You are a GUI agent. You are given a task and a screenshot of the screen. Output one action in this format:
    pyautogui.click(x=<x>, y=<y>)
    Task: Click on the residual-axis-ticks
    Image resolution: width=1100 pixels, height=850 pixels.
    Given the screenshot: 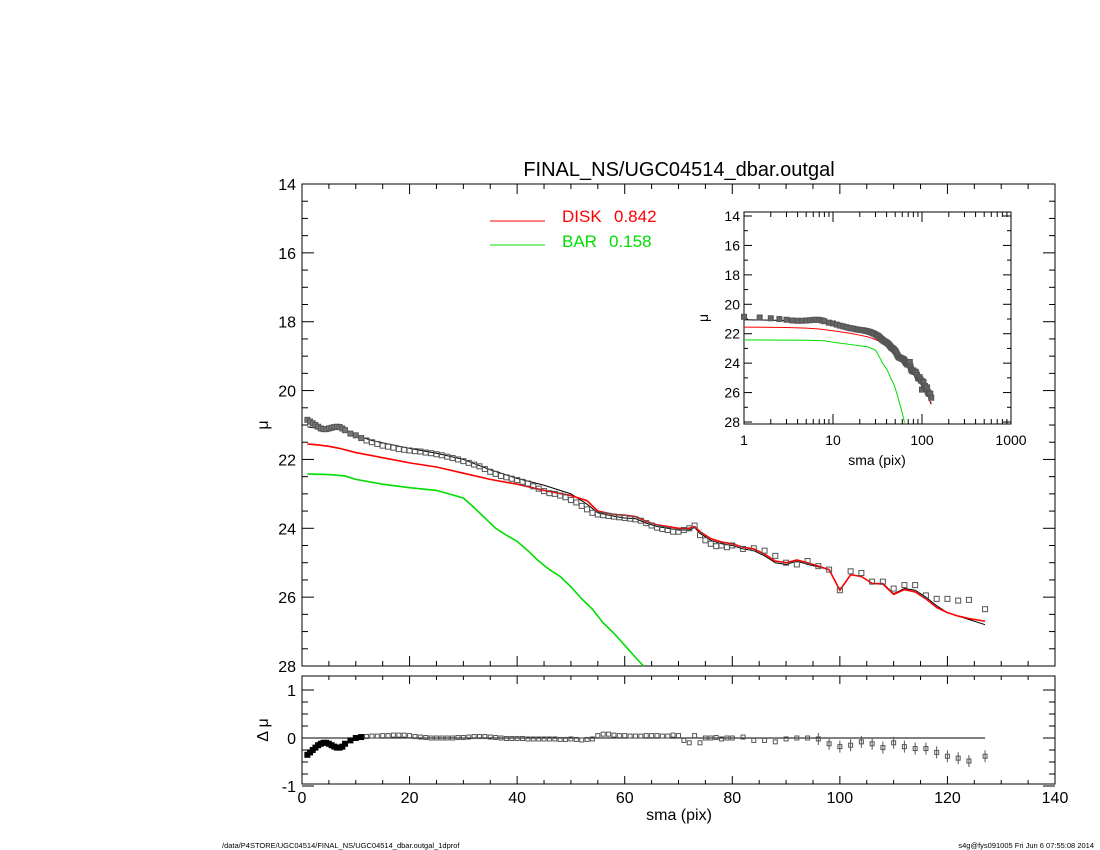 What is the action you would take?
    pyautogui.click(x=678, y=731)
    